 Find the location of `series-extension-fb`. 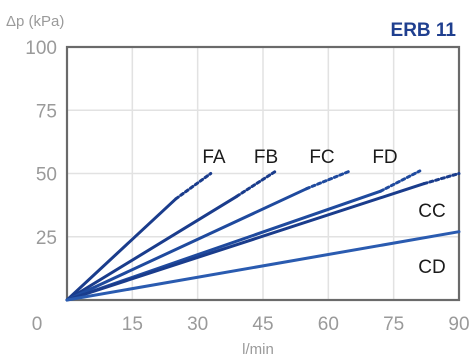

series-extension-fb is located at coordinates (256, 183).